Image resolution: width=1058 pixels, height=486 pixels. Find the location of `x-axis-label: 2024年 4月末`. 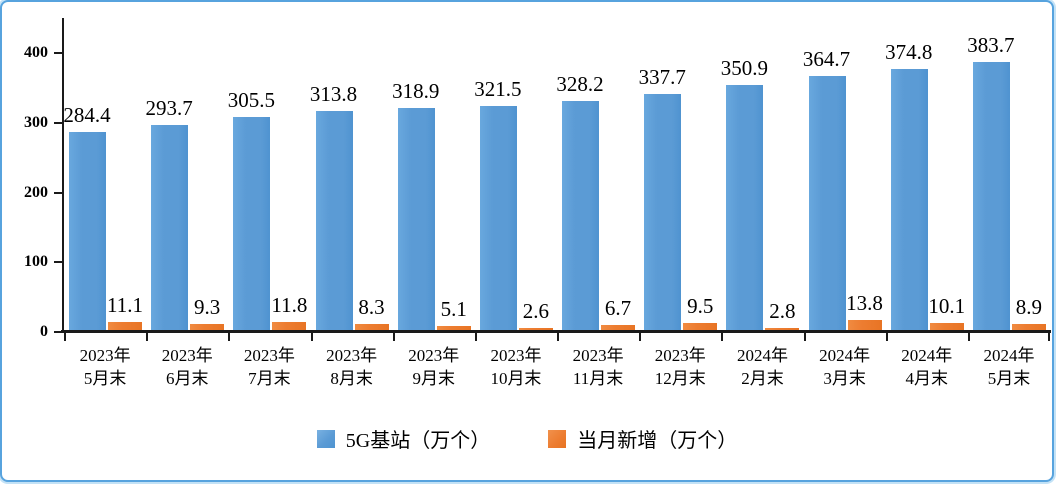

x-axis-label: 2024年 4月末 is located at coordinates (927, 367).